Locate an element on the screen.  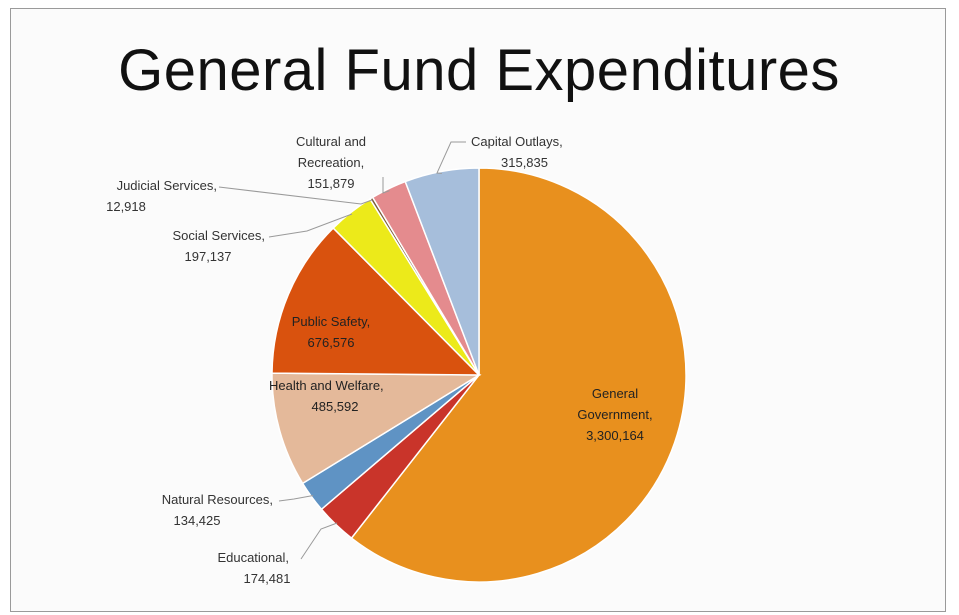
label-public-safety-name: Public Safety, is located at coordinates (331, 321).